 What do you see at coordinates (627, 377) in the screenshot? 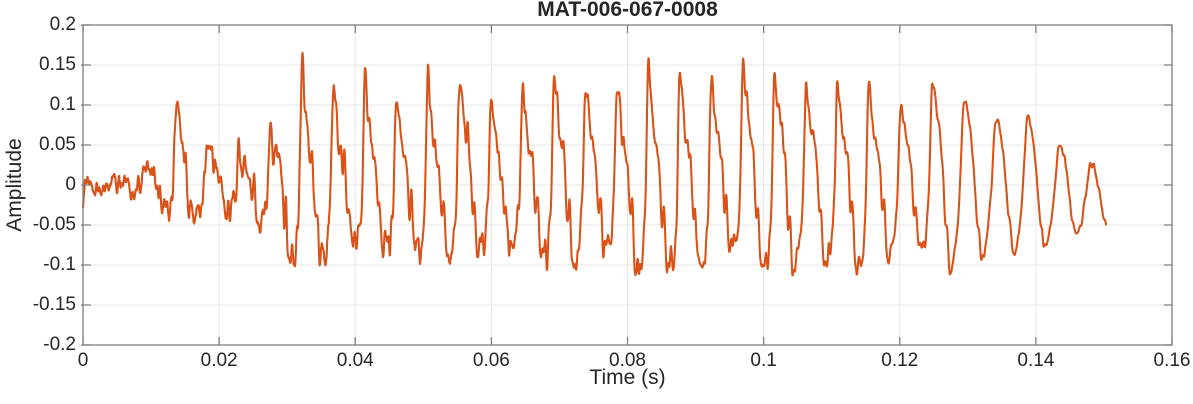
I see `x-axis-label: Time (s)` at bounding box center [627, 377].